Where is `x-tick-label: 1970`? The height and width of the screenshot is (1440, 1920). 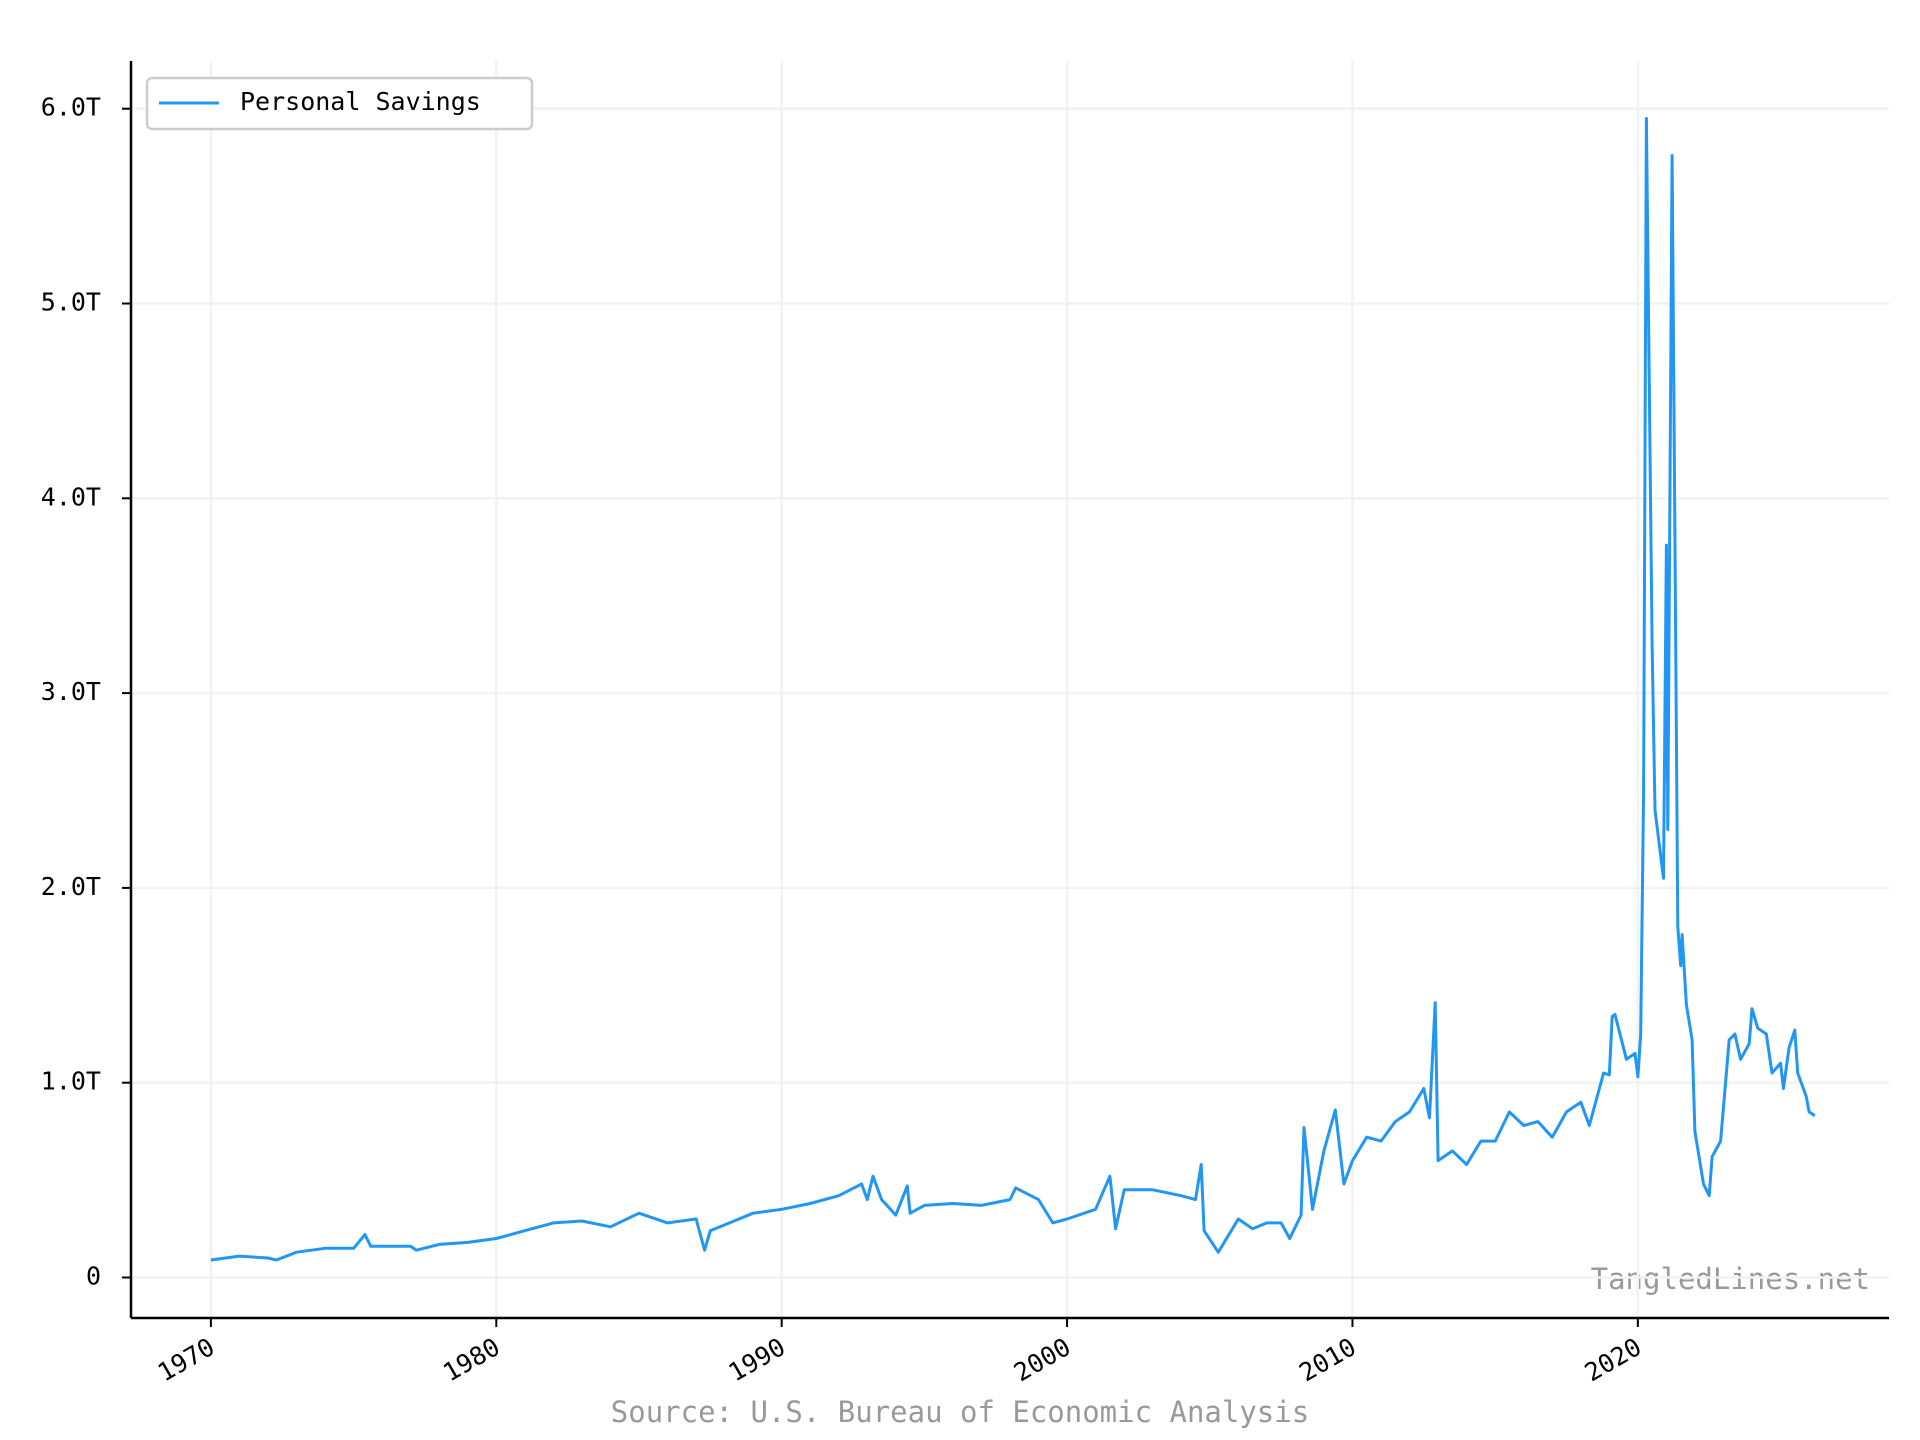
x-tick-label: 1970 is located at coordinates (186, 1359).